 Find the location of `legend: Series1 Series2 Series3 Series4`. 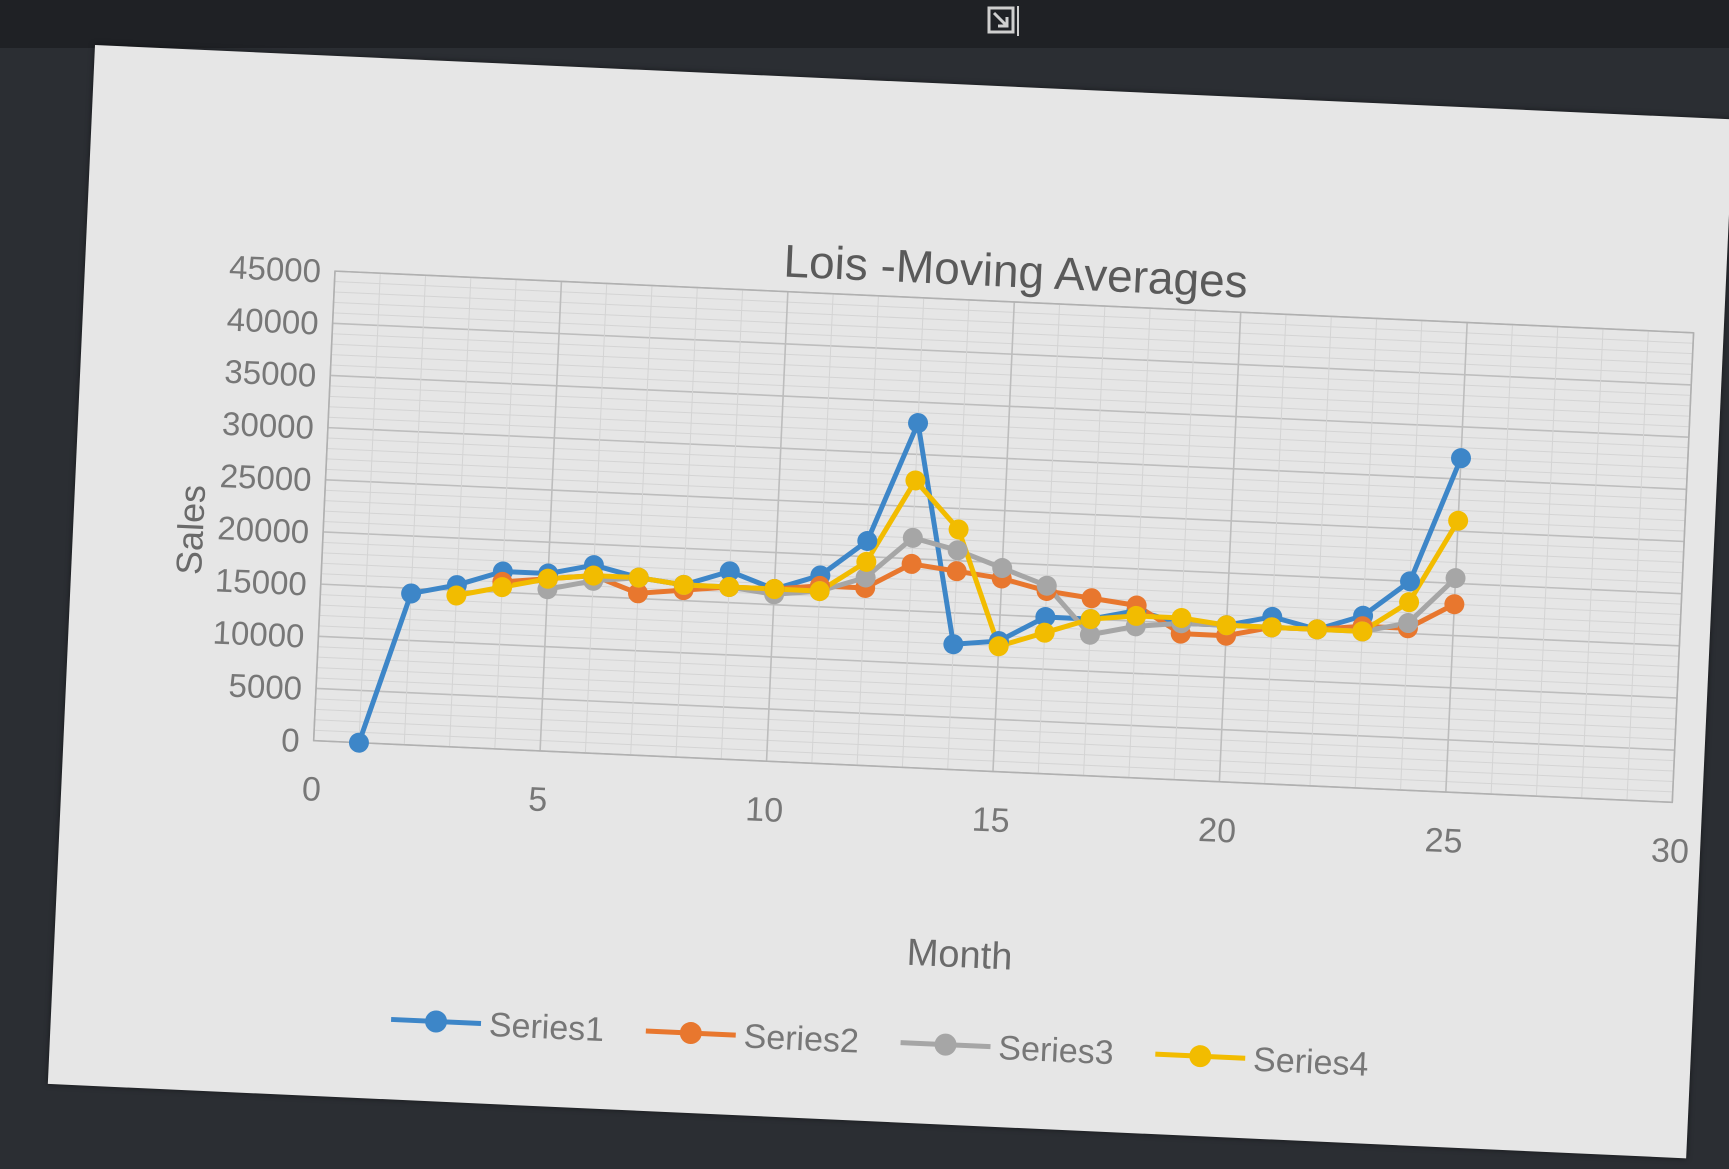

legend: Series1 Series2 Series3 Series4 is located at coordinates (879, 1045).